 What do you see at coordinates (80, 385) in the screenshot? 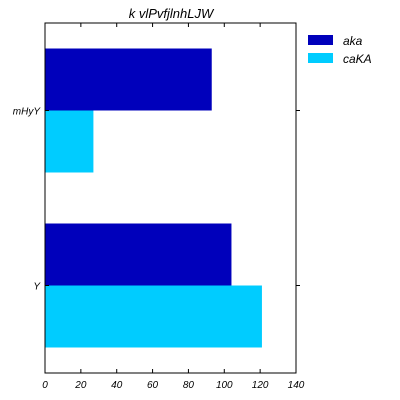
I see `x-tick-label: 20` at bounding box center [80, 385].